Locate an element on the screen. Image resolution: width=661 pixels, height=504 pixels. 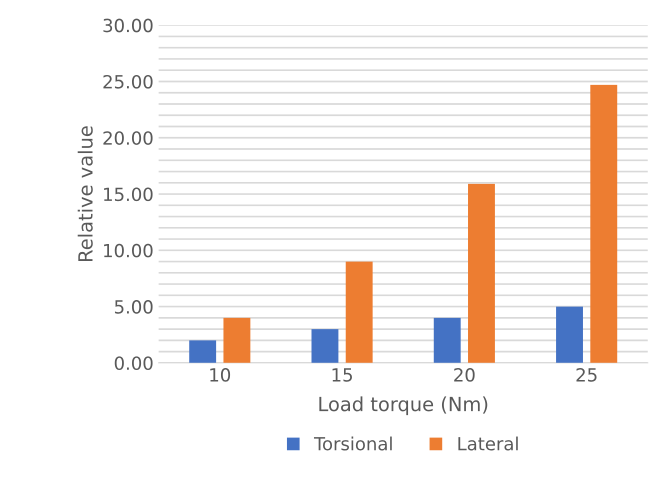
y-tick-label: 0.00 is located at coordinates (133, 363).